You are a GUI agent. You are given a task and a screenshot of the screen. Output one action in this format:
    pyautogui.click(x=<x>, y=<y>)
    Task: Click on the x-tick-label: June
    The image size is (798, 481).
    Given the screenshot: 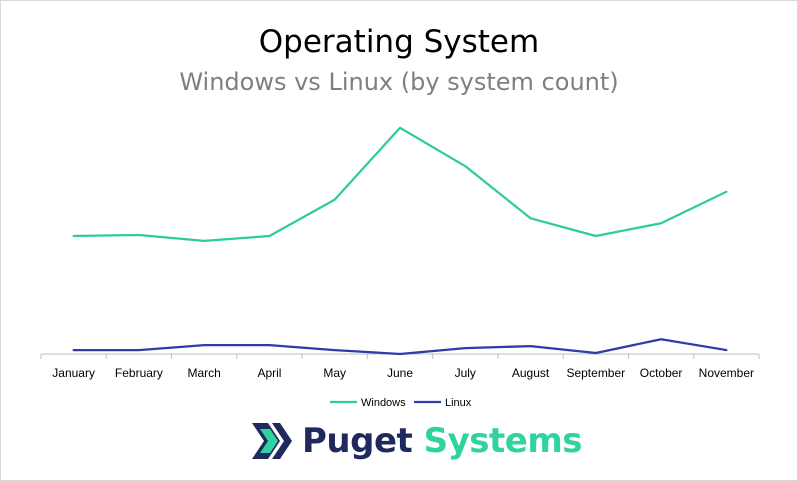 What is the action you would take?
    pyautogui.click(x=400, y=373)
    